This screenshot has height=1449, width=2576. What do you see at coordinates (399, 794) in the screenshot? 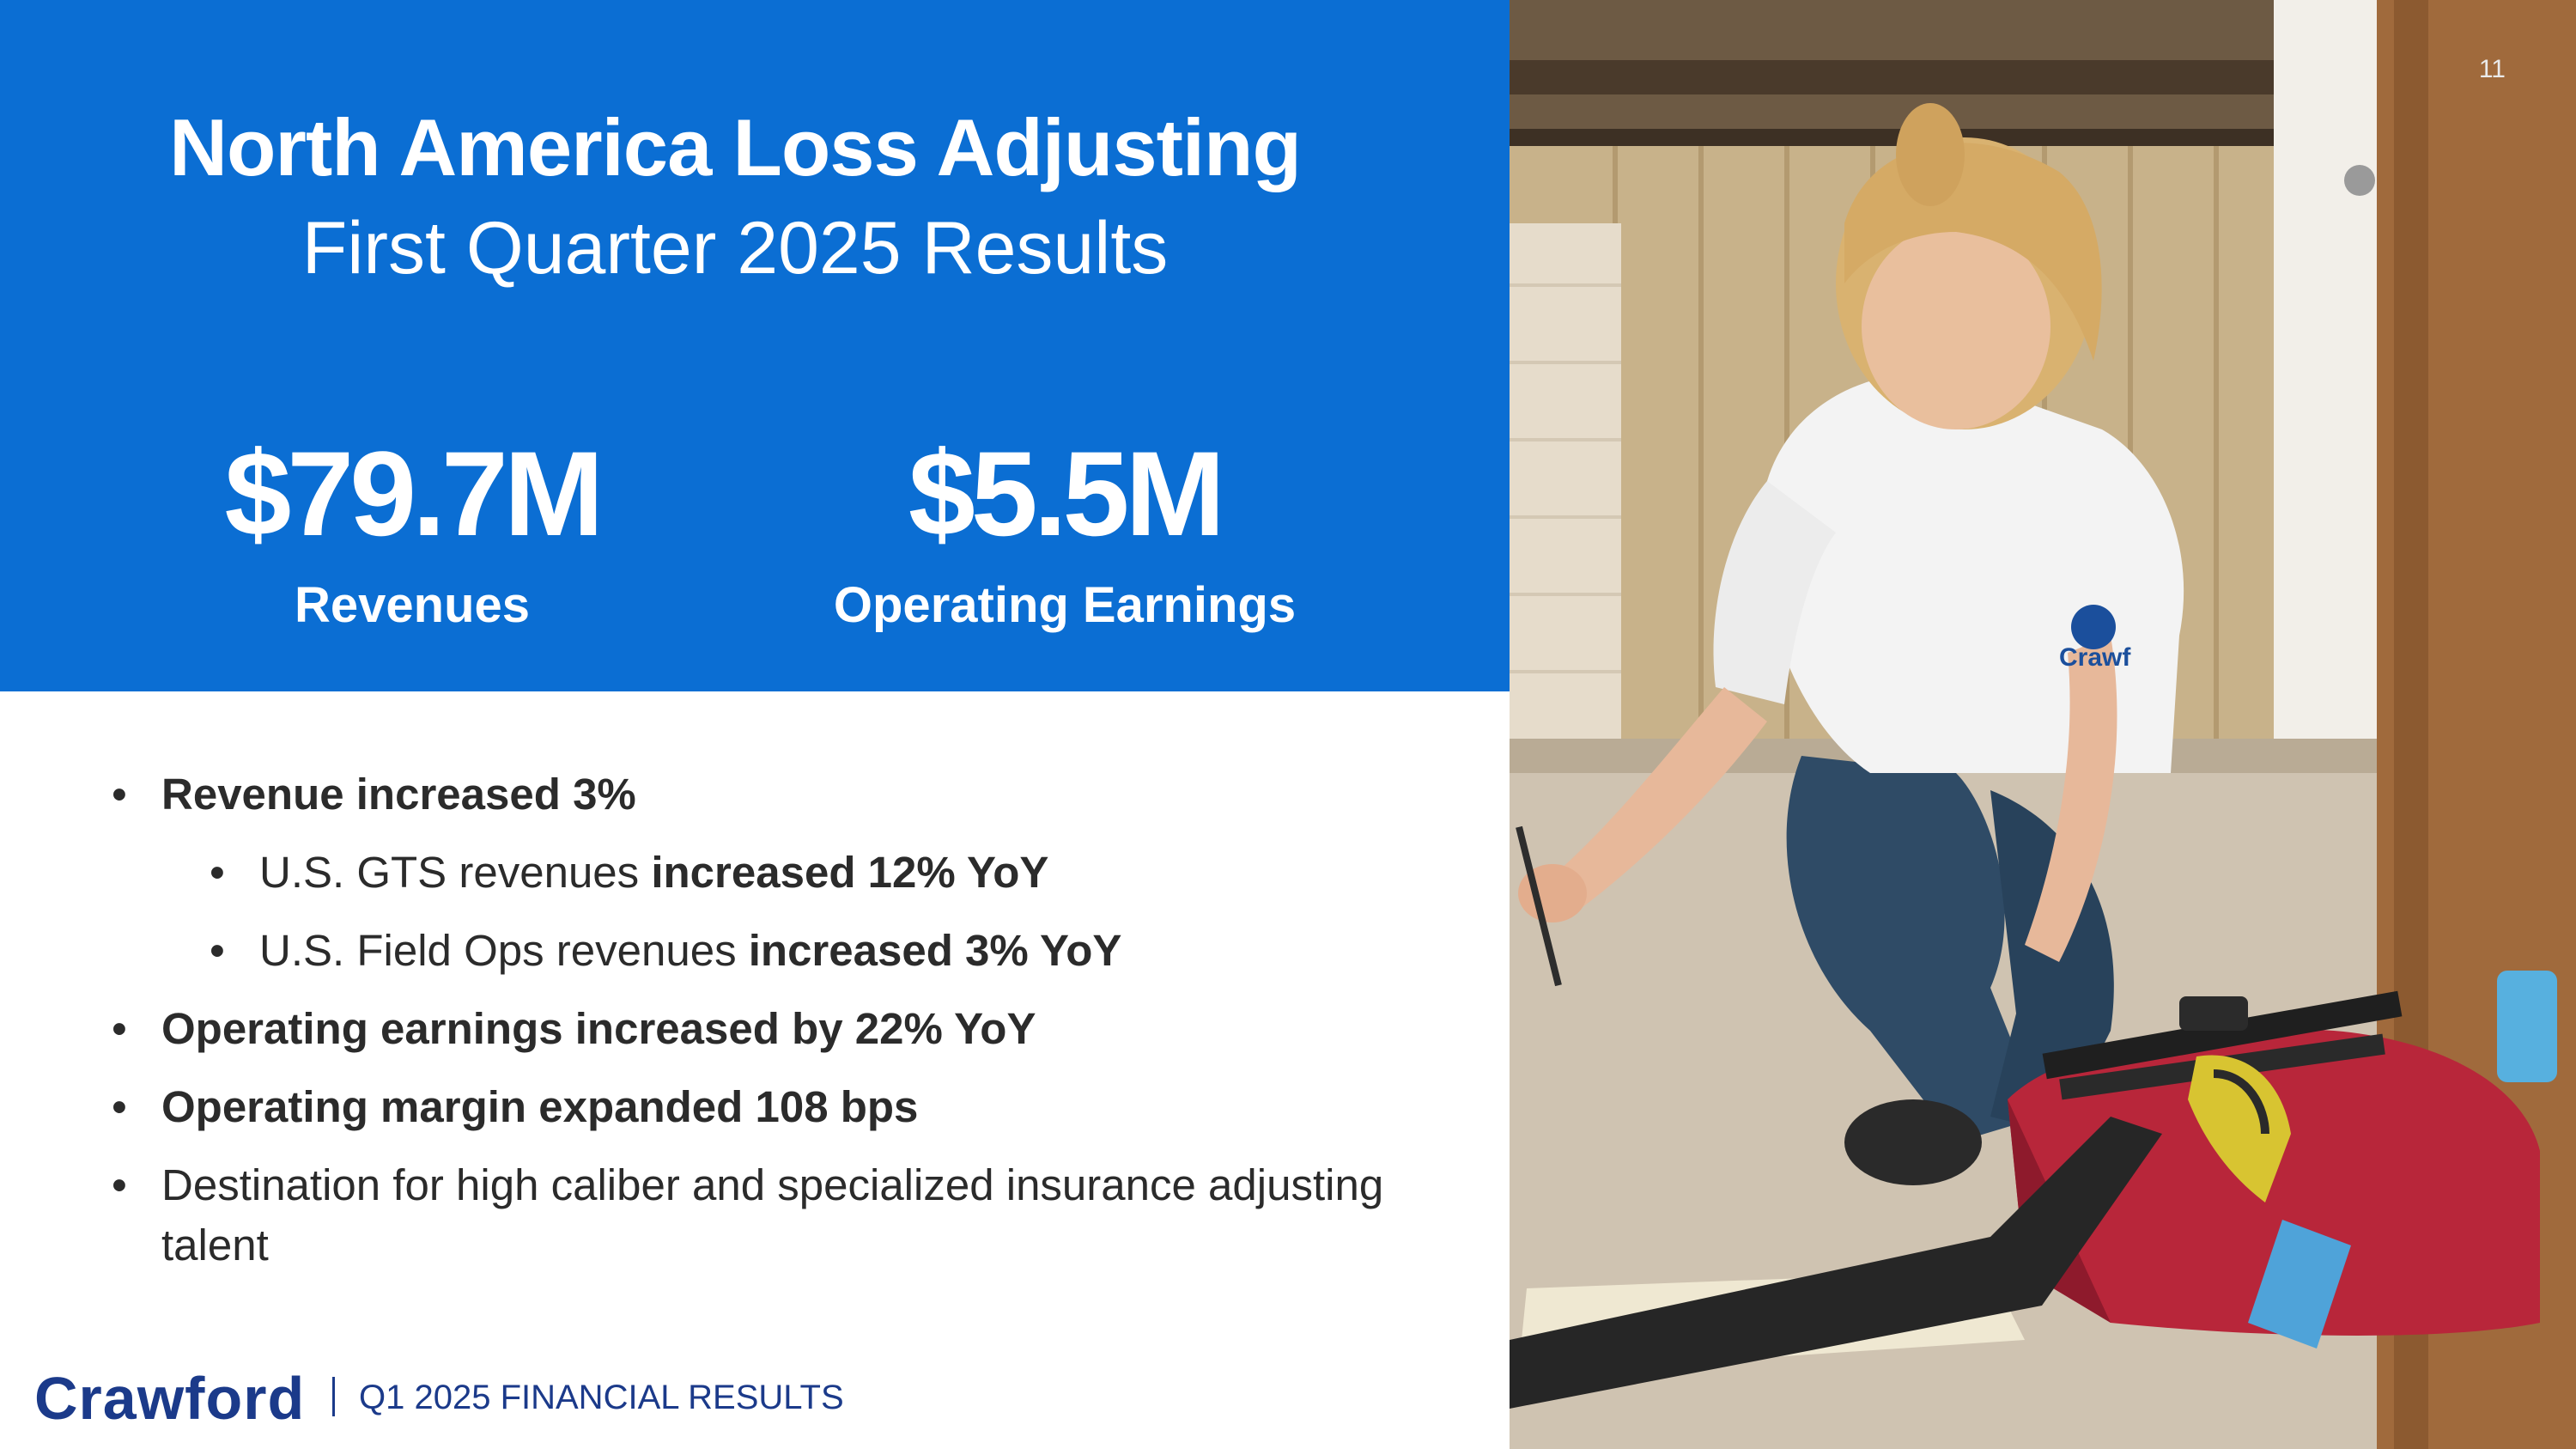
I see `bullet-text-bold: Revenue increased 3%` at bounding box center [399, 794].